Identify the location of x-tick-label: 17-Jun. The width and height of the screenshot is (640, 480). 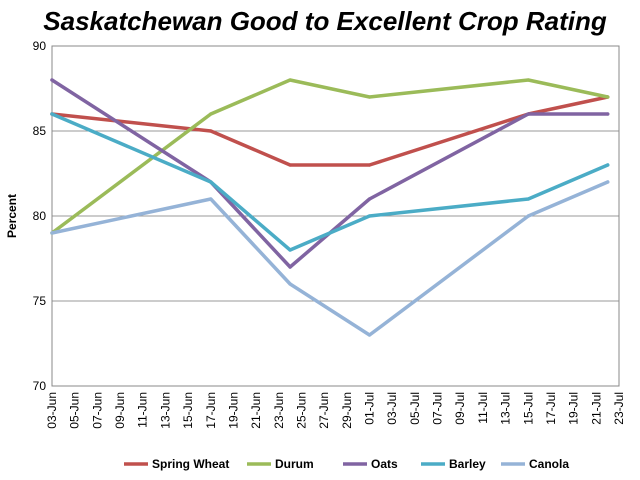
(211, 410).